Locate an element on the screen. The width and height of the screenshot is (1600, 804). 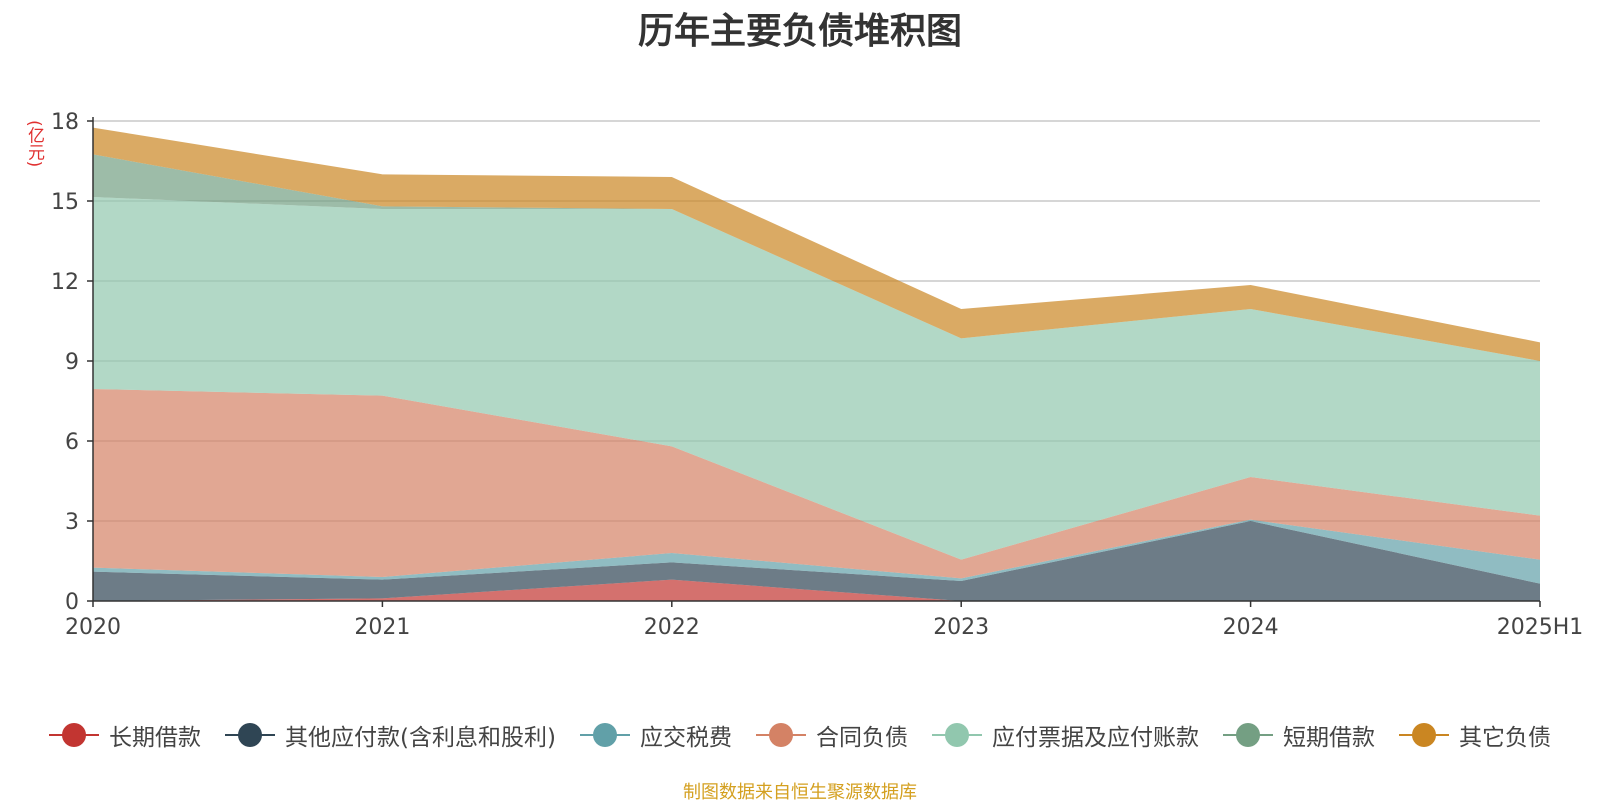
legend-label: 其他应付款(含利息和股利) is located at coordinates (420, 738).